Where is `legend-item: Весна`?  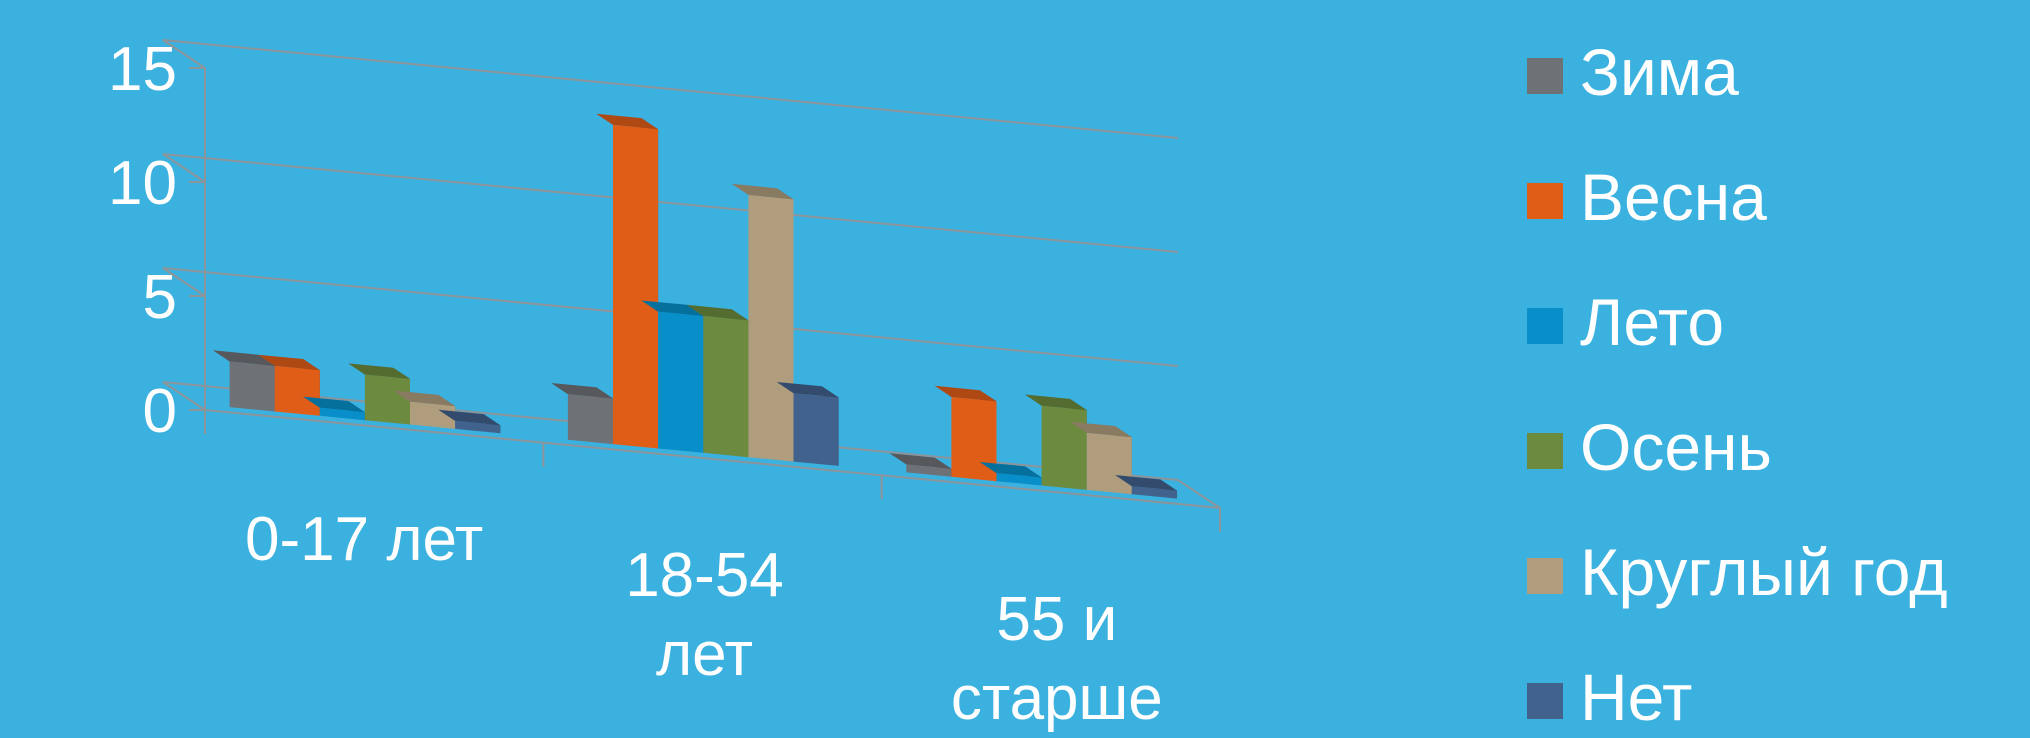
legend-item: Весна is located at coordinates (1647, 197).